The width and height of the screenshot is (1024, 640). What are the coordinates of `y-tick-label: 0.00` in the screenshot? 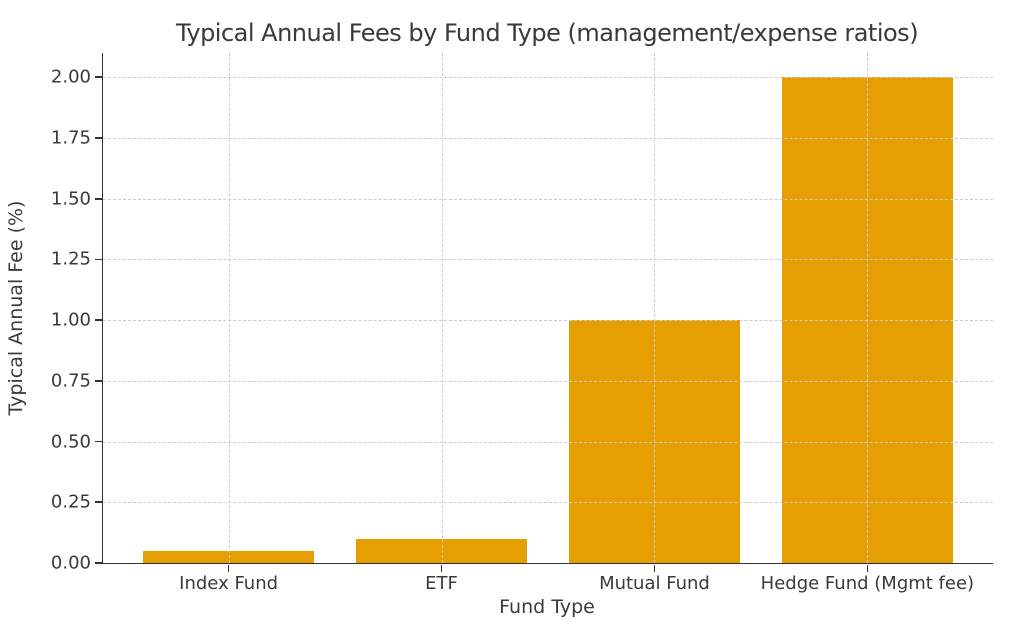 It's located at (70, 563).